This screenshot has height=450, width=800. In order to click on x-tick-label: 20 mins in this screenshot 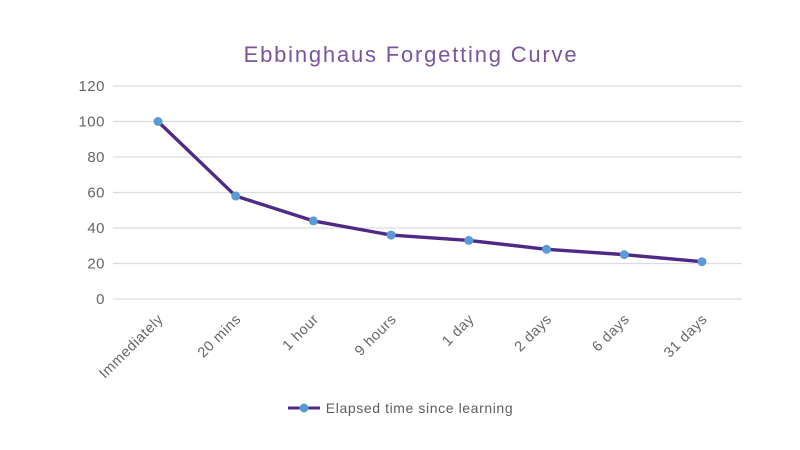, I will do `click(220, 337)`.